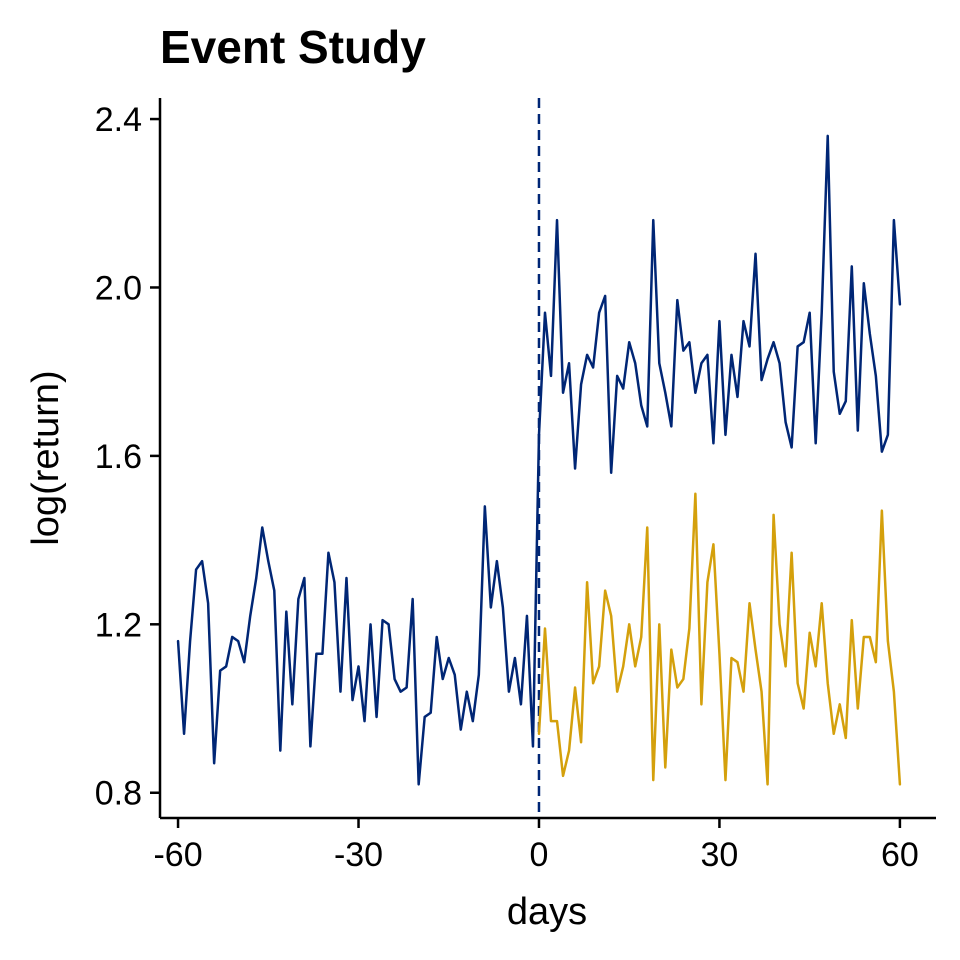 The height and width of the screenshot is (960, 960). I want to click on y-tick-label: 2.0, so click(118, 288).